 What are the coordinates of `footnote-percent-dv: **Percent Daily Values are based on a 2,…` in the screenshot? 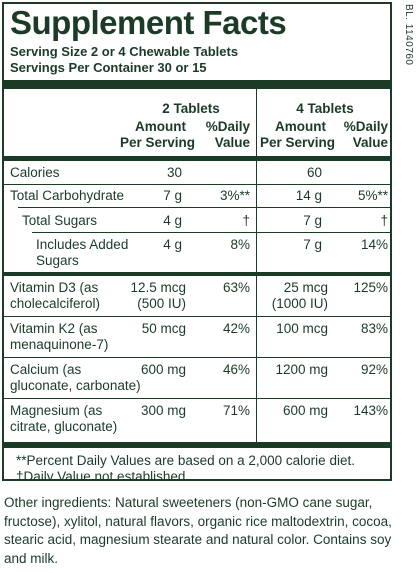 It's located at (185, 460).